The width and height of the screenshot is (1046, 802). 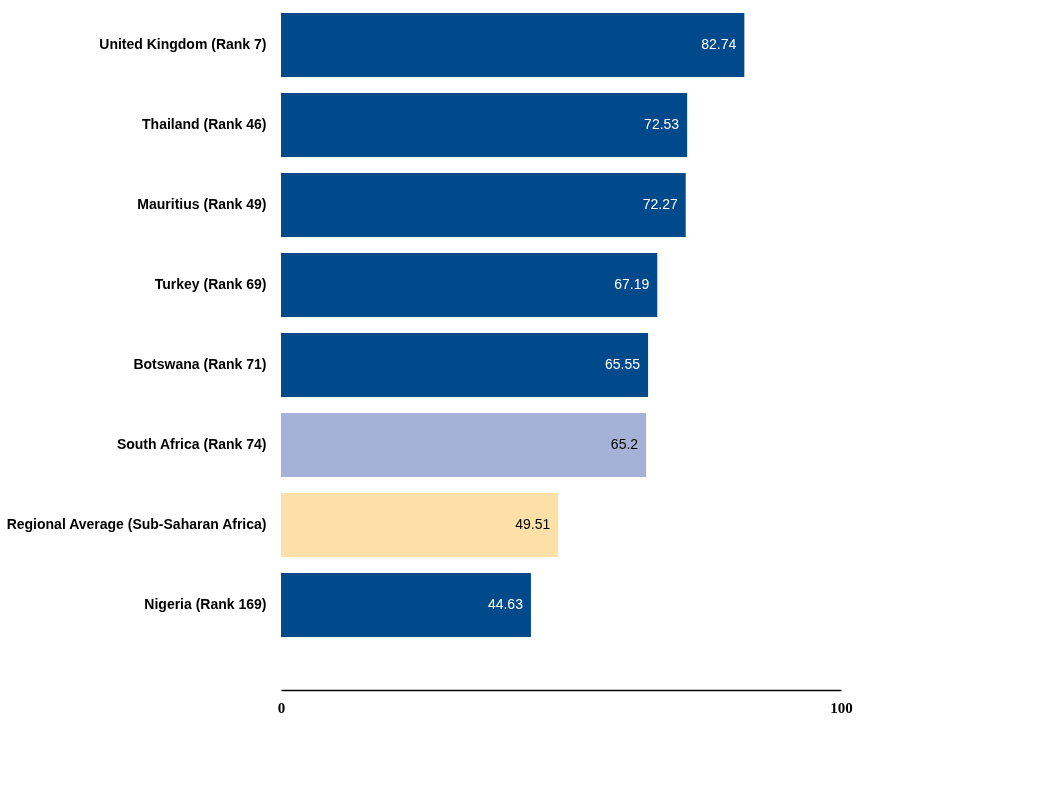 What do you see at coordinates (202, 204) in the screenshot?
I see `y-tick-label: Mauritius (Rank 49)` at bounding box center [202, 204].